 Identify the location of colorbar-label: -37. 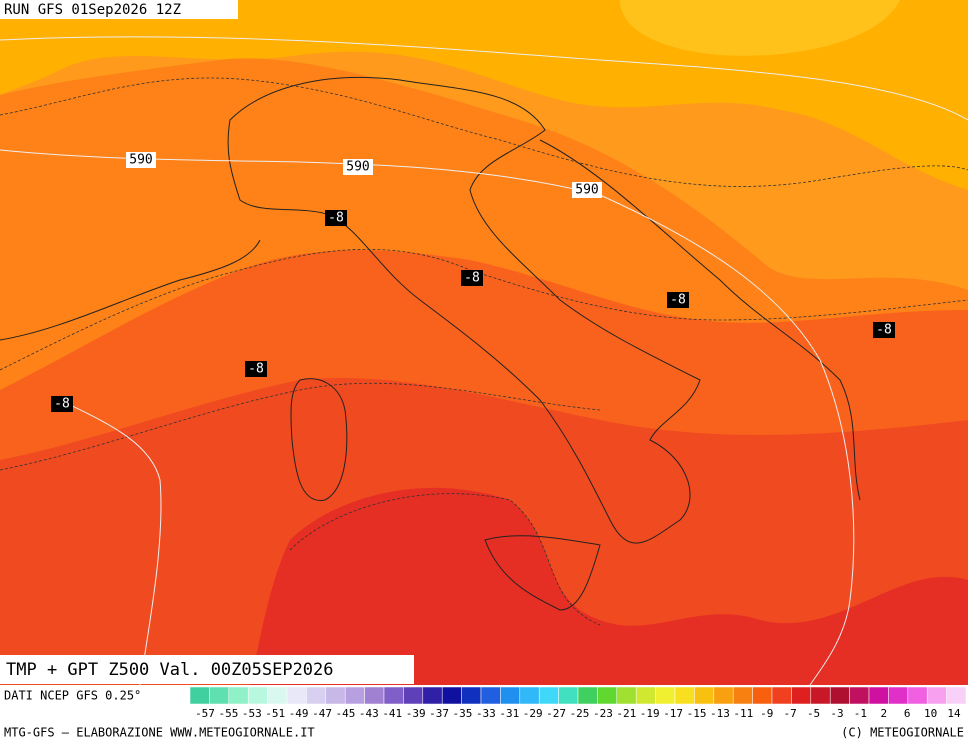
(439, 713).